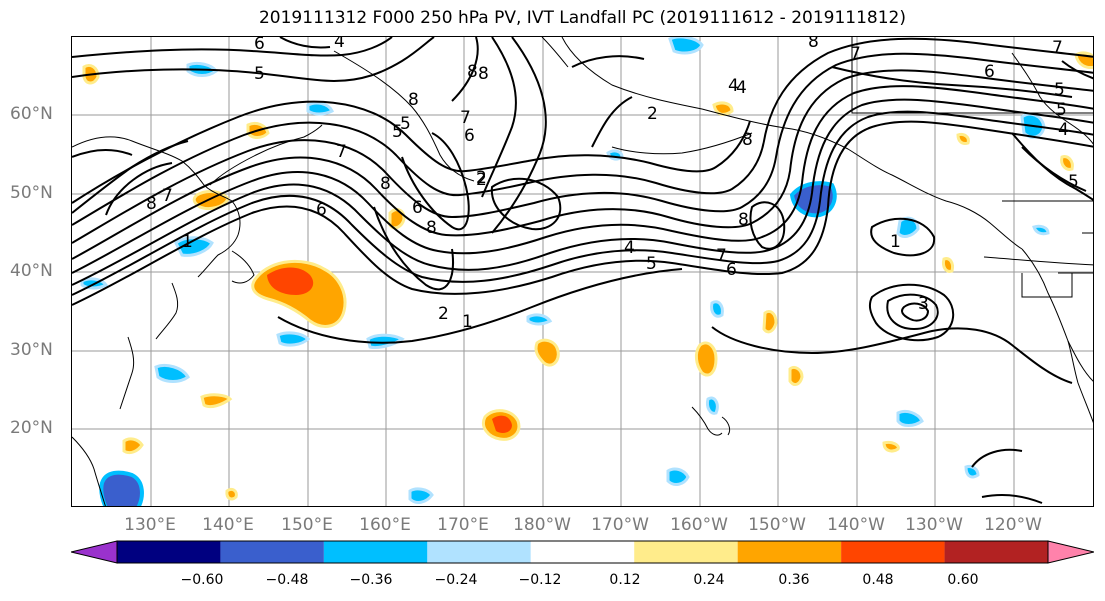 Image resolution: width=1105 pixels, height=601 pixels. Describe the element at coordinates (777, 525) in the screenshot. I see `lon-label: 150°W` at that location.